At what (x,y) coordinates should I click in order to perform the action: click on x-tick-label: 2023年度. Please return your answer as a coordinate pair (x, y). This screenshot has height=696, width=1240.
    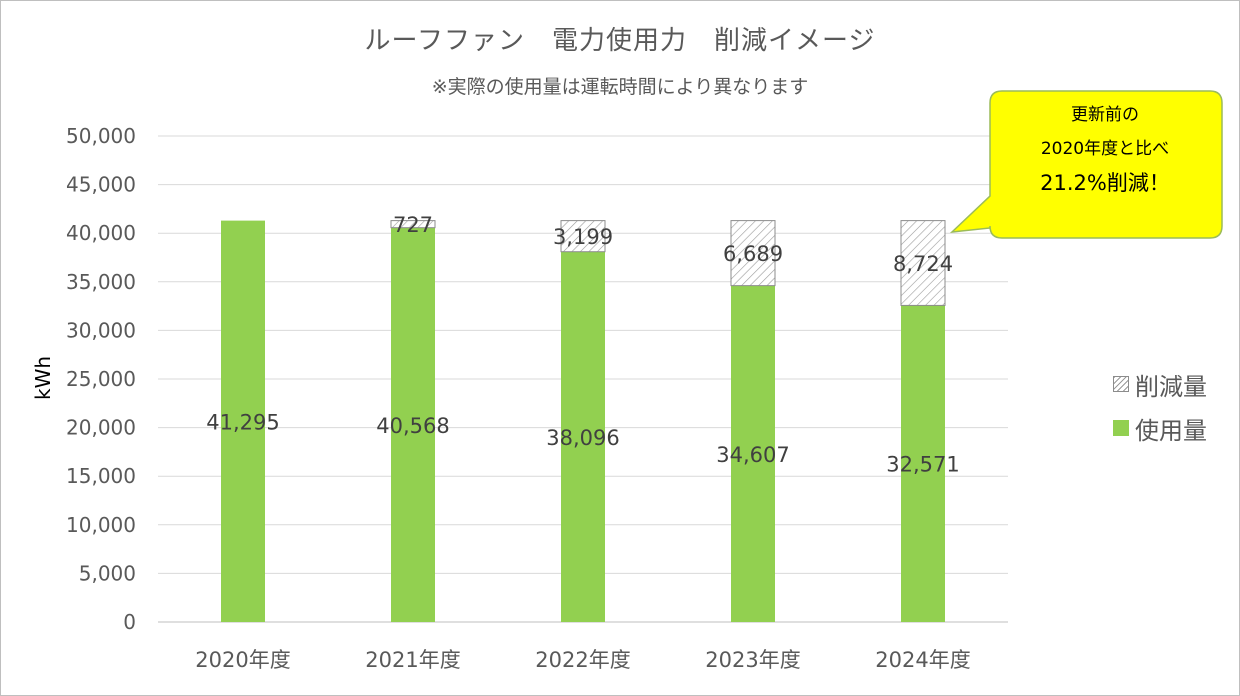
    Looking at the image, I should click on (752, 660).